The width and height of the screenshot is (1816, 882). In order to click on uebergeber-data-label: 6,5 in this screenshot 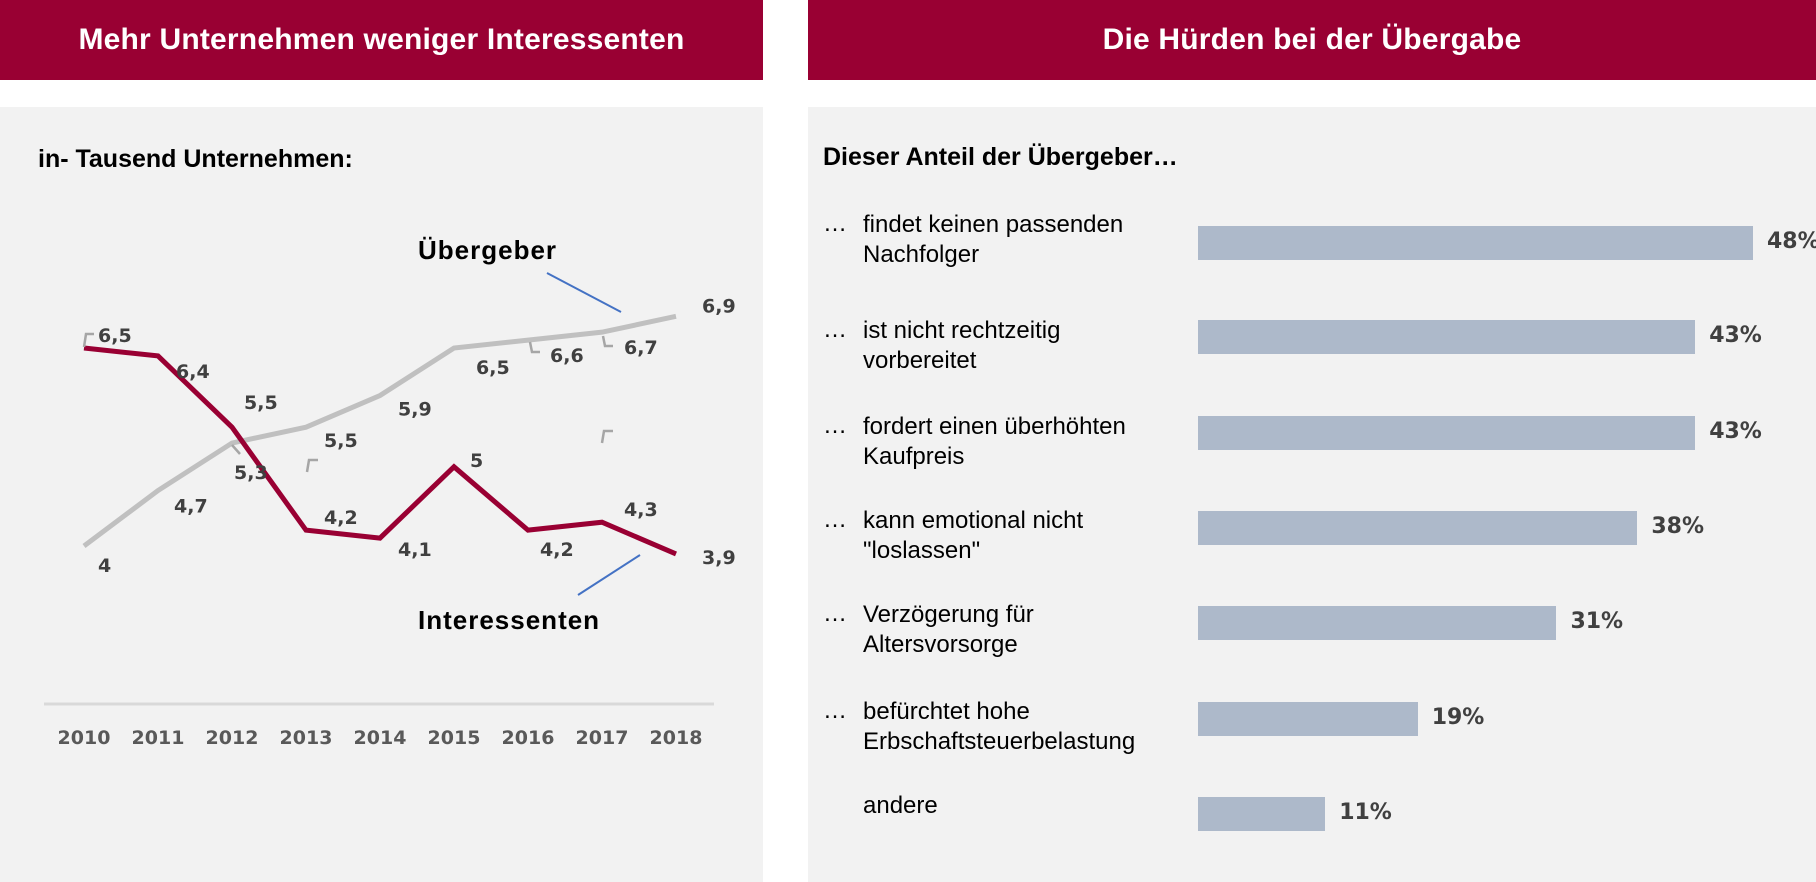, I will do `click(493, 368)`.